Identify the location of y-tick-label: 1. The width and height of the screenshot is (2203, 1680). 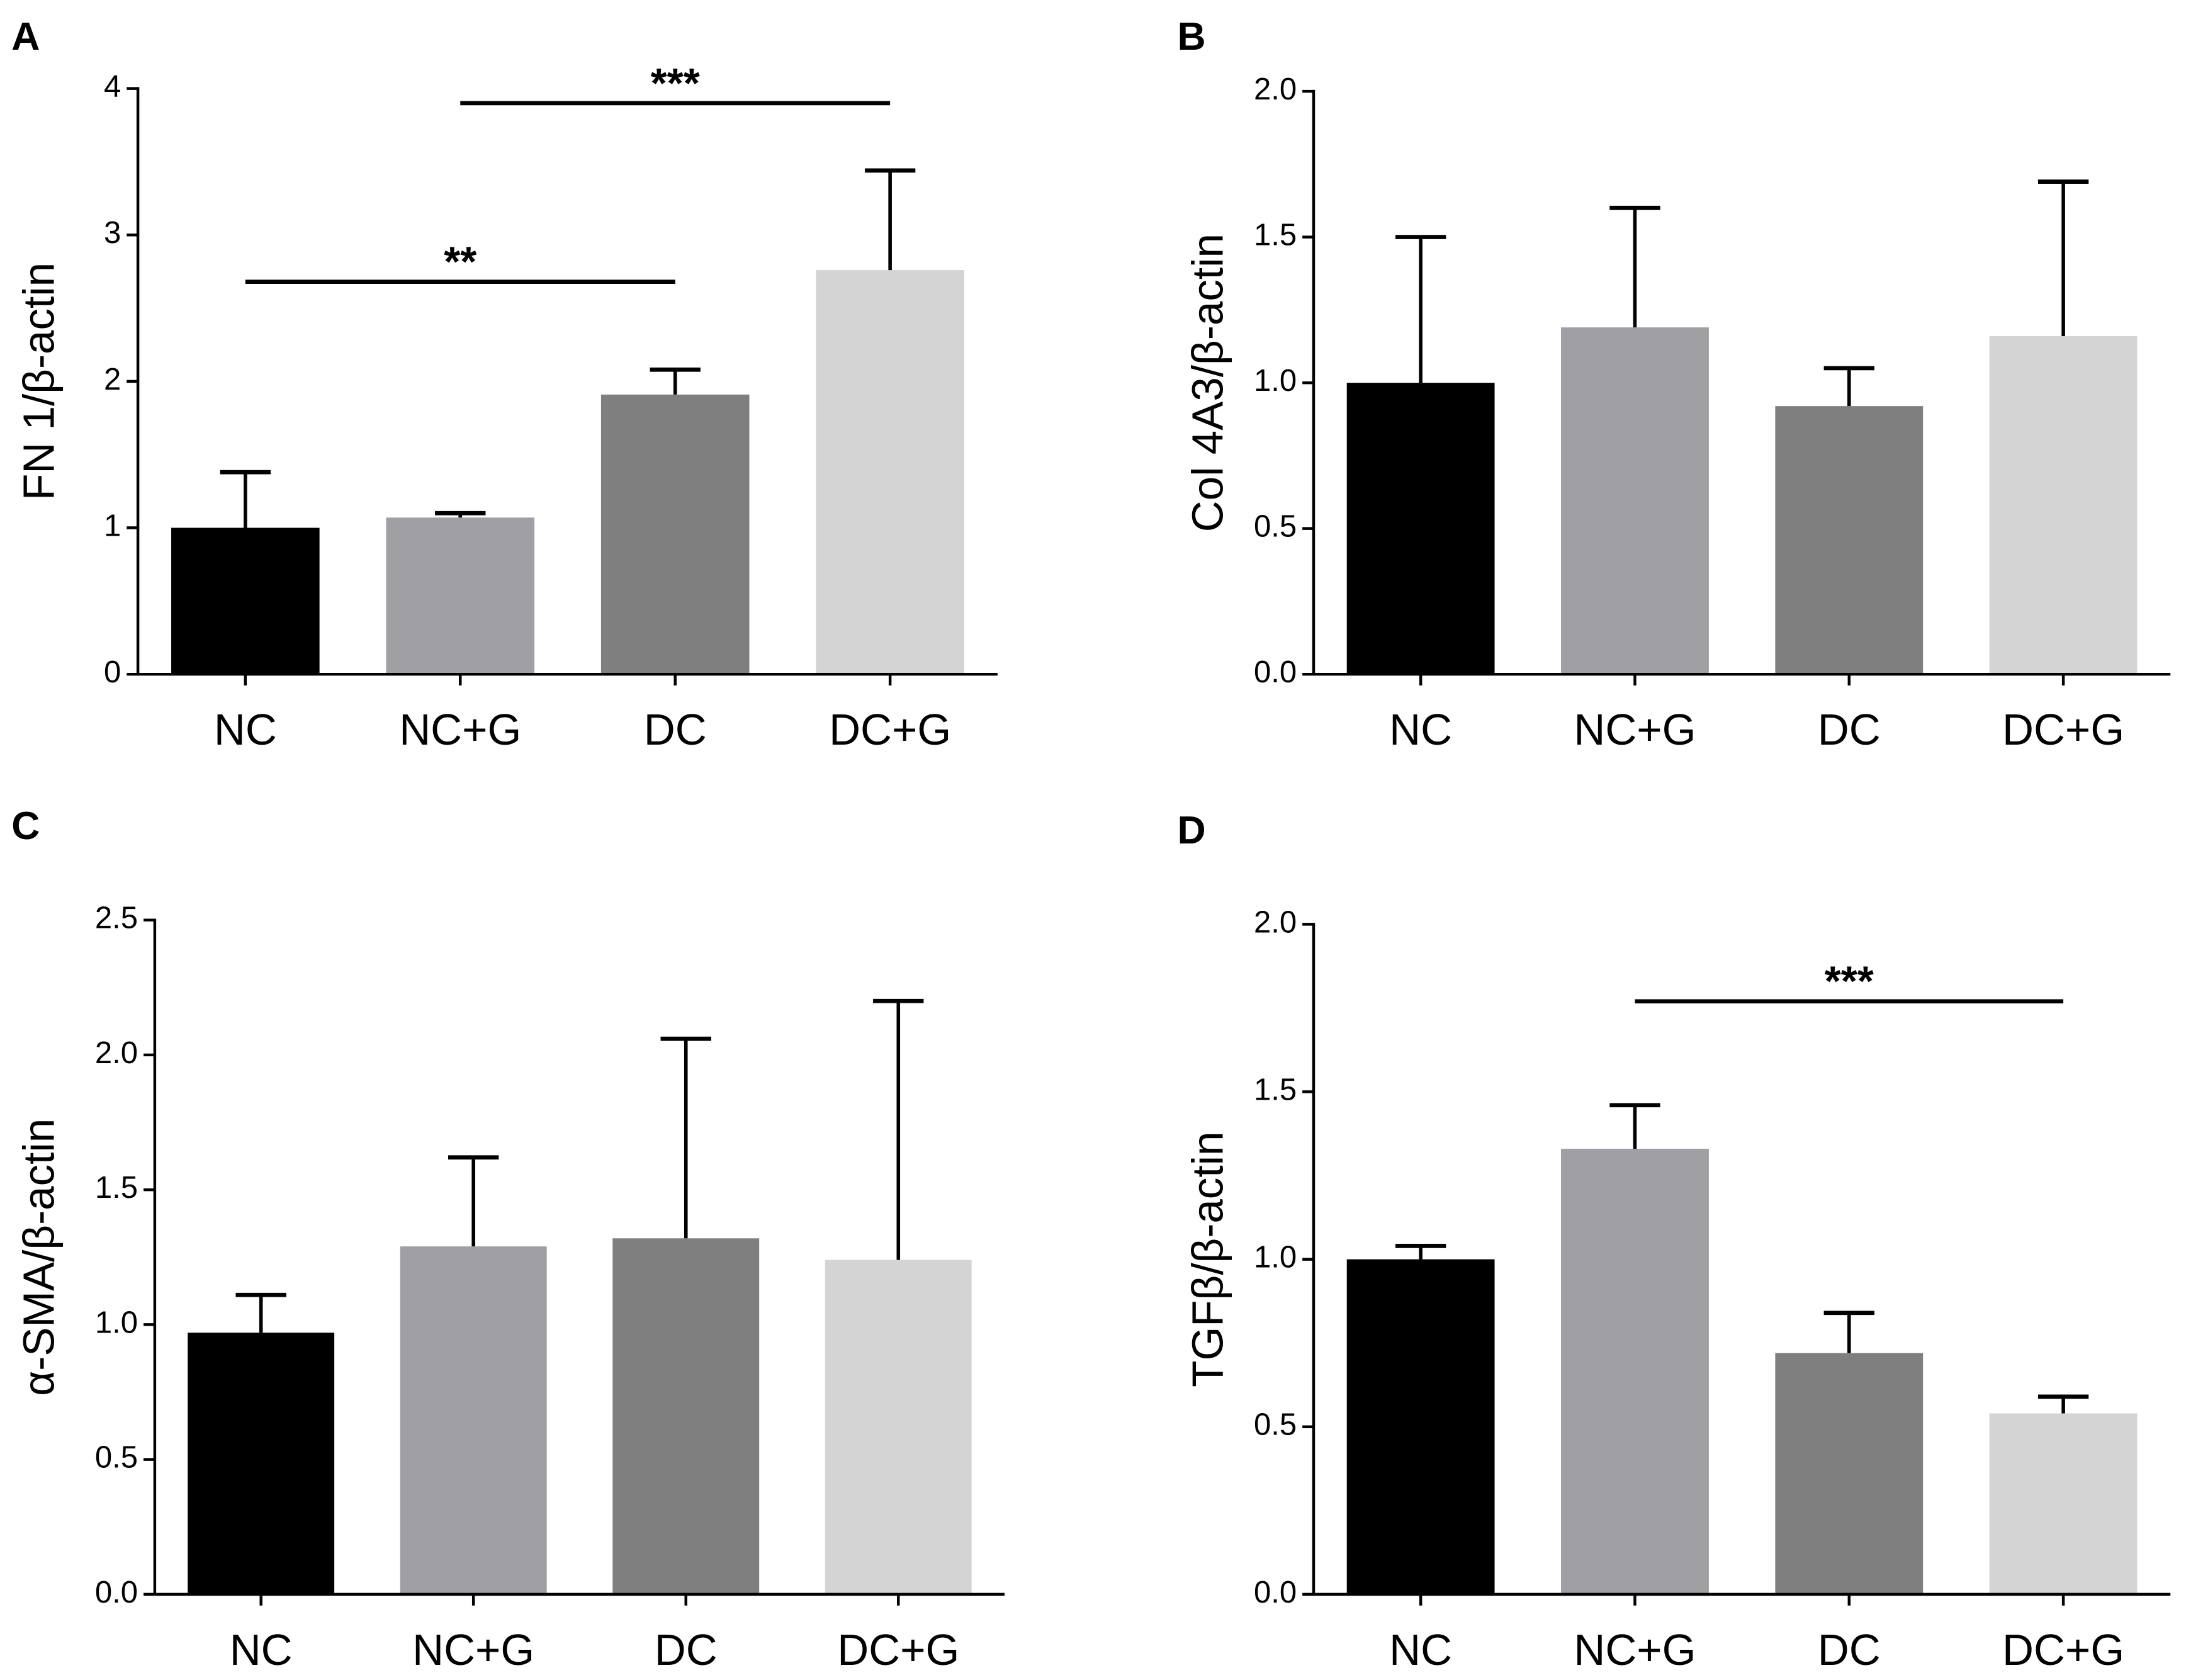
(112, 526).